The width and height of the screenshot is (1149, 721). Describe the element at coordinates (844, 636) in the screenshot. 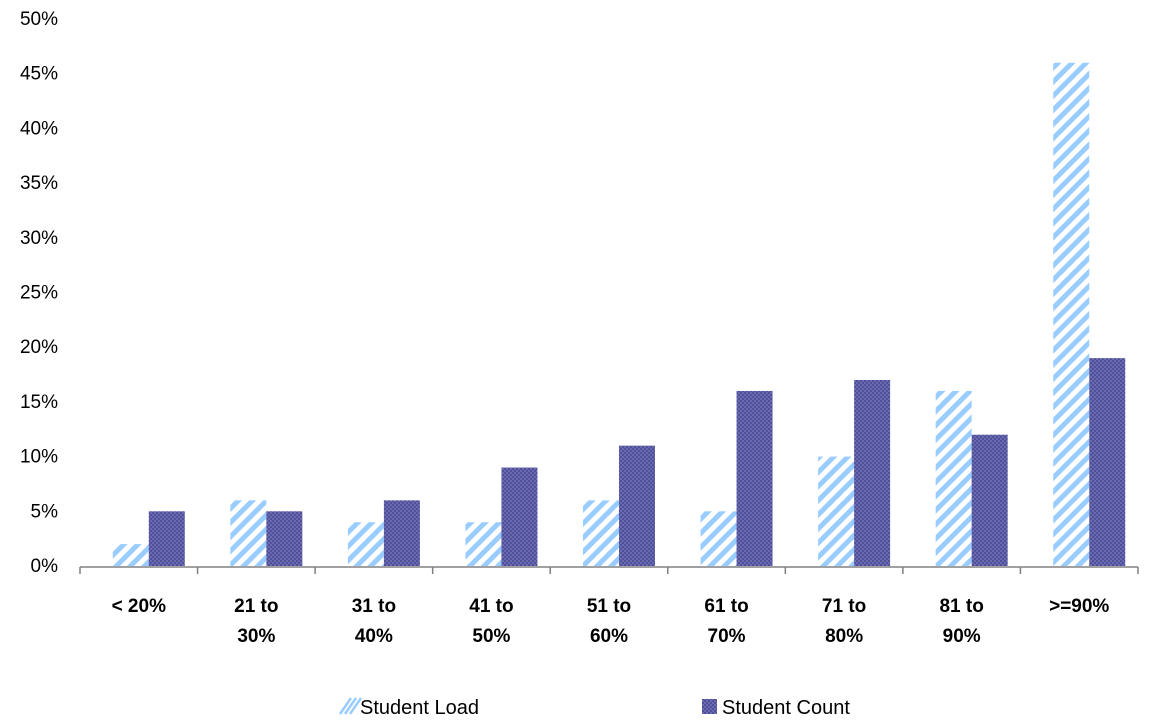

I see `x-tick-label-line: 80%` at that location.